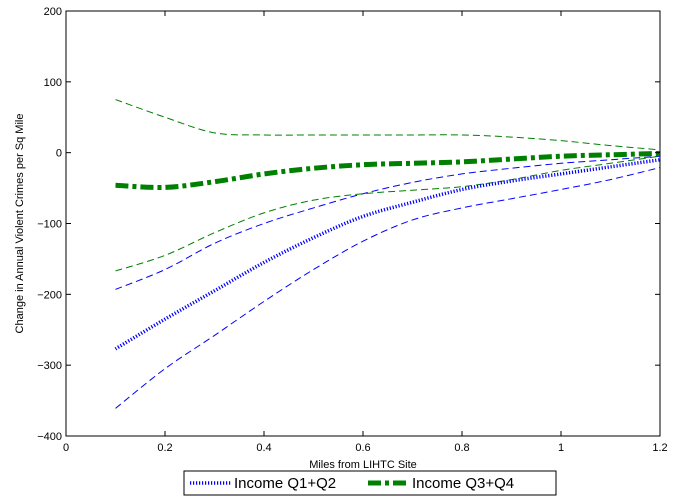  Describe the element at coordinates (388, 125) in the screenshot. I see `series-income-q3-q4-upper-bound` at that location.